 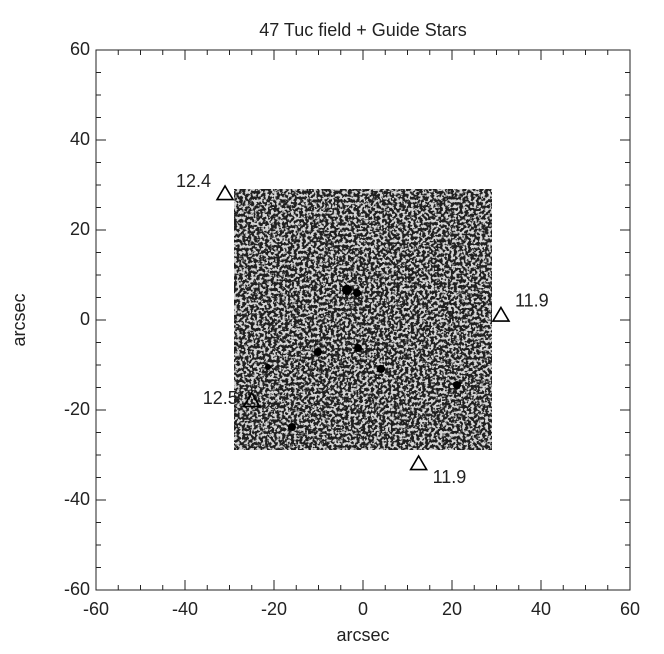 I want to click on x-tick-label: 60, so click(x=630, y=609).